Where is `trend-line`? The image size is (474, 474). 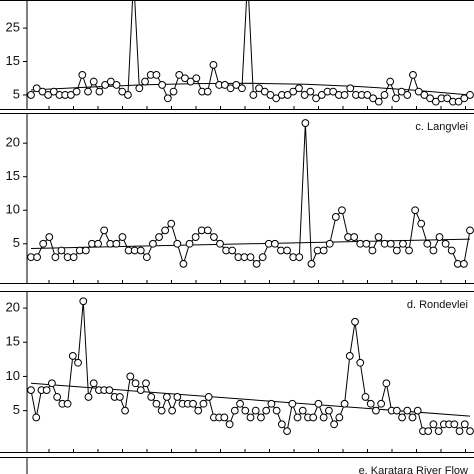 trend-line is located at coordinates (250, 243).